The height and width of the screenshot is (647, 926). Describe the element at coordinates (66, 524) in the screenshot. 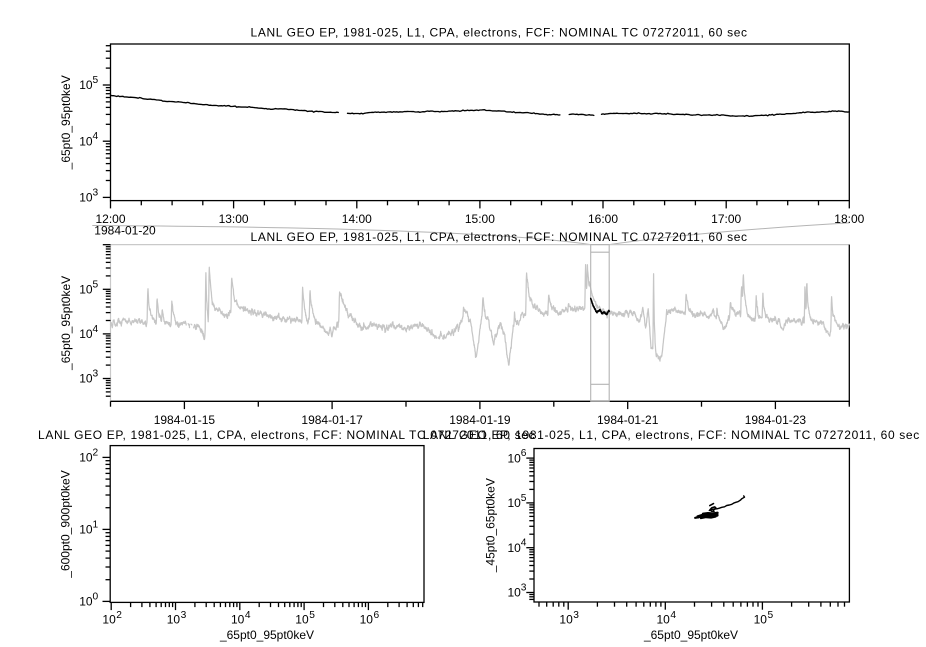

I see `svg-text: _600pt0_900pt0keV` at that location.